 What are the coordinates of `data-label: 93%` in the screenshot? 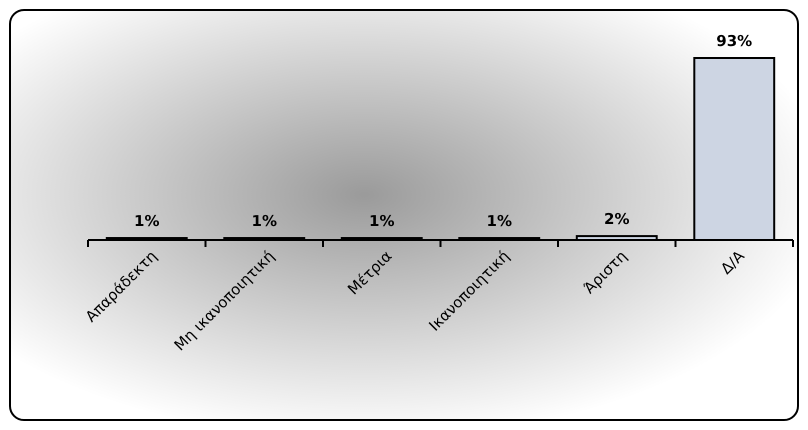 It's located at (734, 41).